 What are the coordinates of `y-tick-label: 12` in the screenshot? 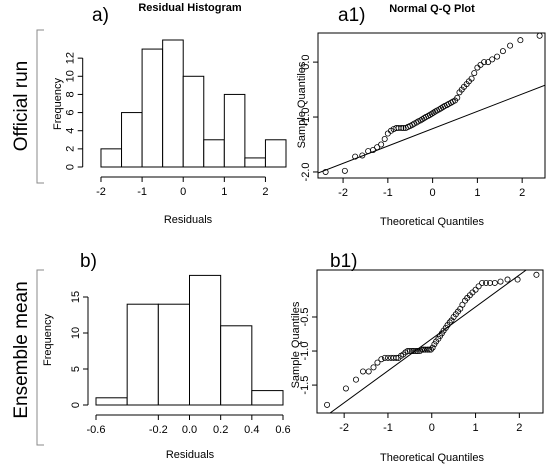 It's located at (71, 58).